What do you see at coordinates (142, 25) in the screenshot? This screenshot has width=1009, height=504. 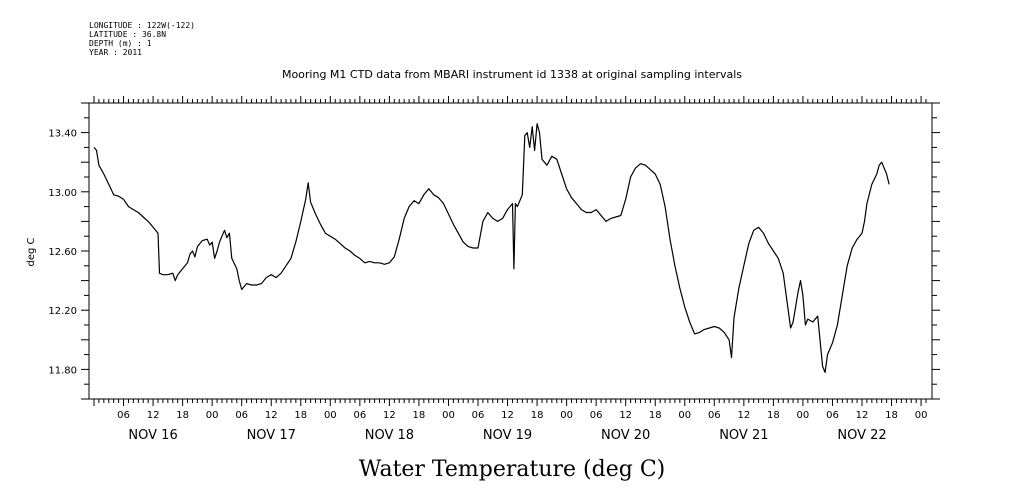 I see `header-info-line: LONGITUDE : 122W(-122)` at bounding box center [142, 25].